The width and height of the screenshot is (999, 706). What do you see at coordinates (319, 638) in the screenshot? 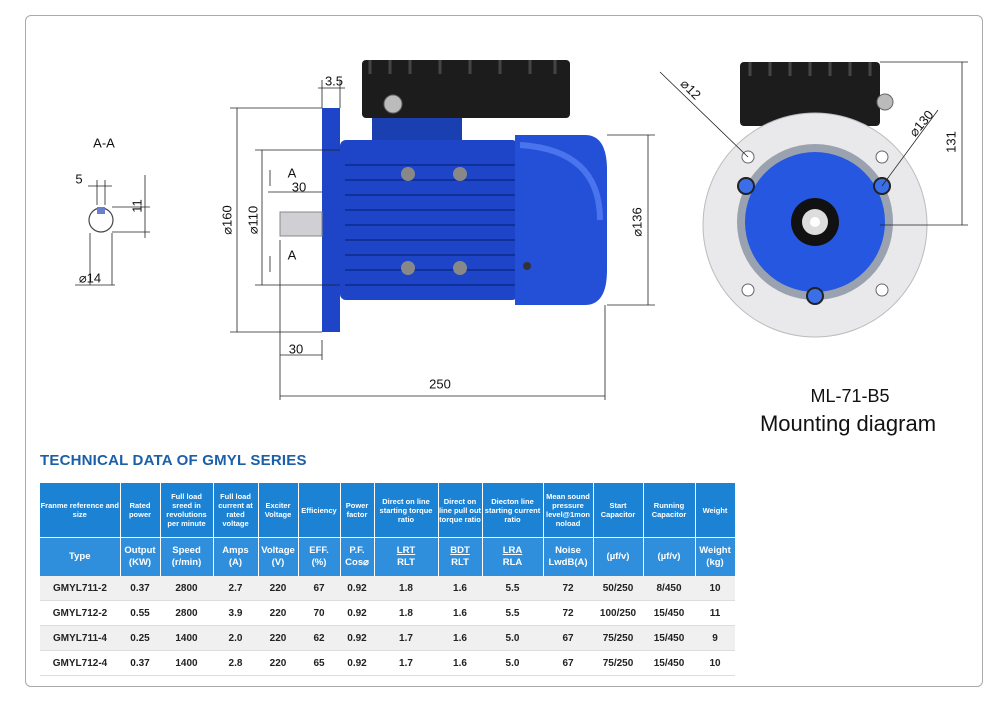
I see `data-cell: 62` at bounding box center [319, 638].